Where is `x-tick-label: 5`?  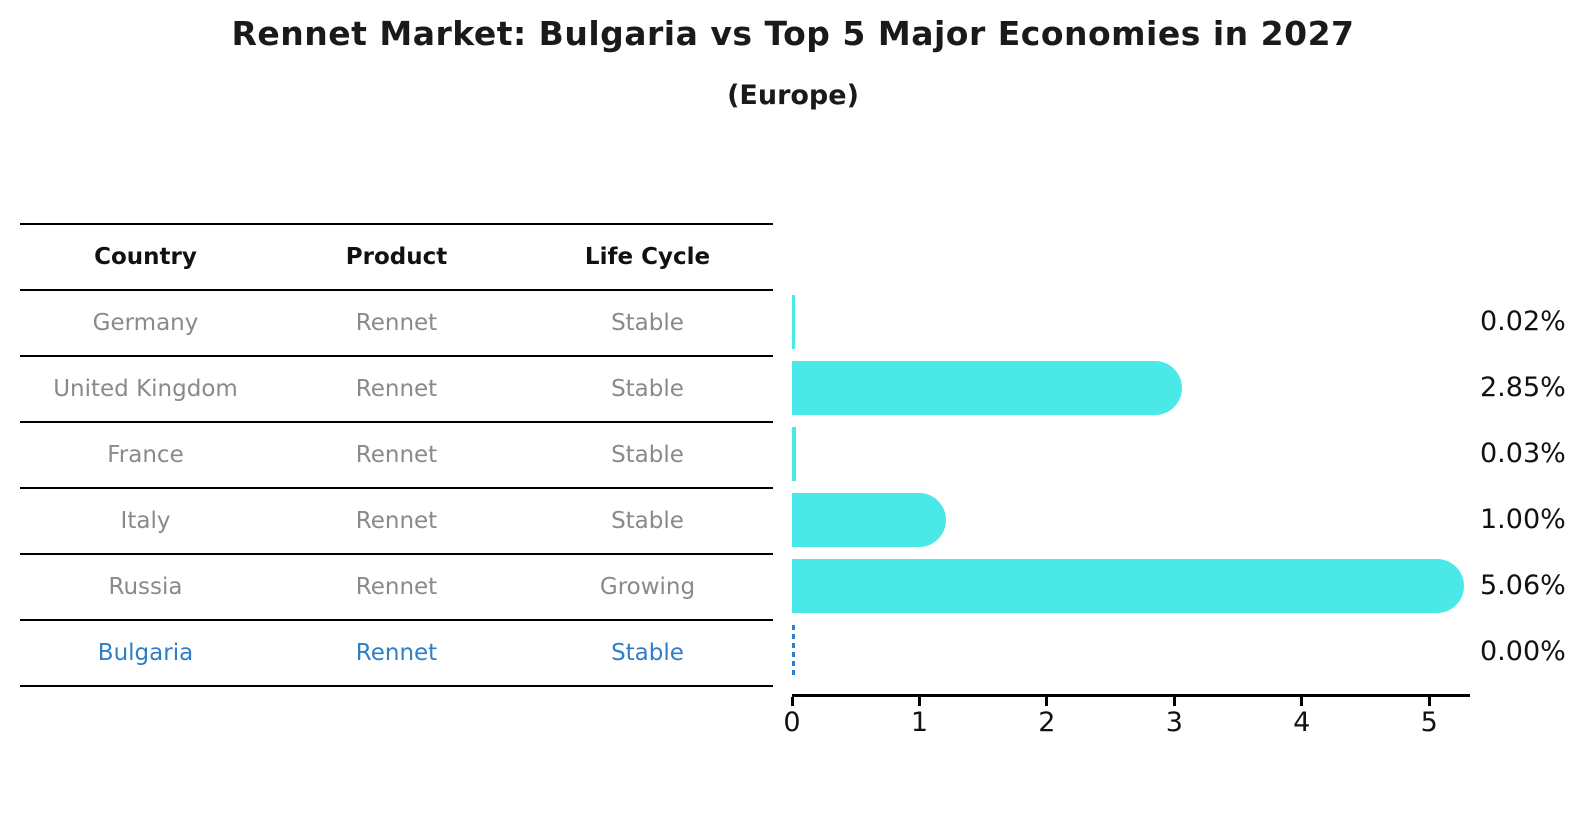 x-tick-label: 5 is located at coordinates (1429, 722).